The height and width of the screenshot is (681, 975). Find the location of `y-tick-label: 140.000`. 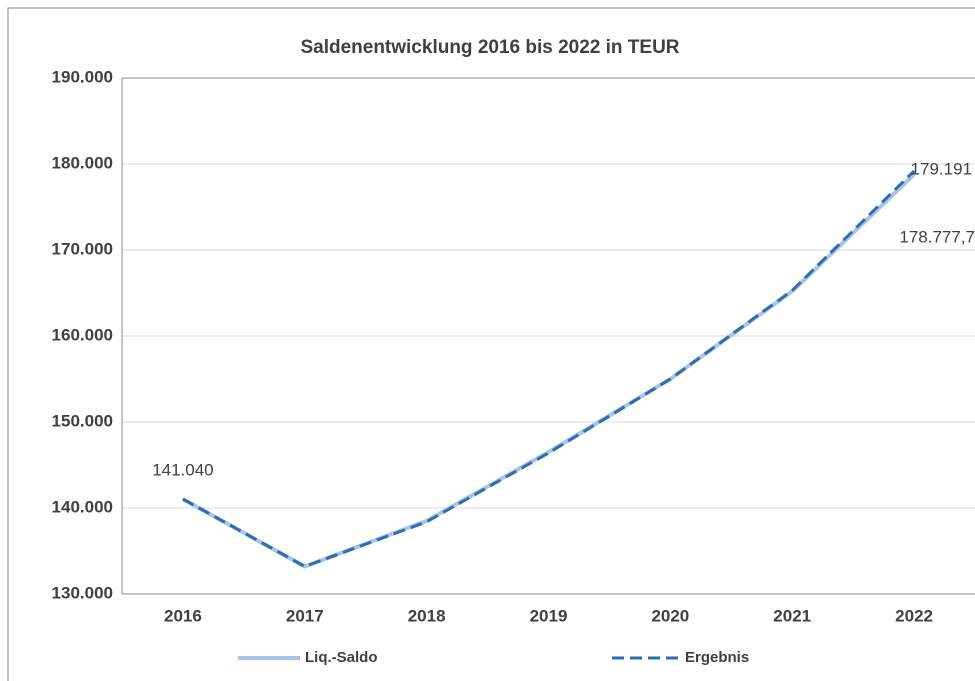

y-tick-label: 140.000 is located at coordinates (82, 506).